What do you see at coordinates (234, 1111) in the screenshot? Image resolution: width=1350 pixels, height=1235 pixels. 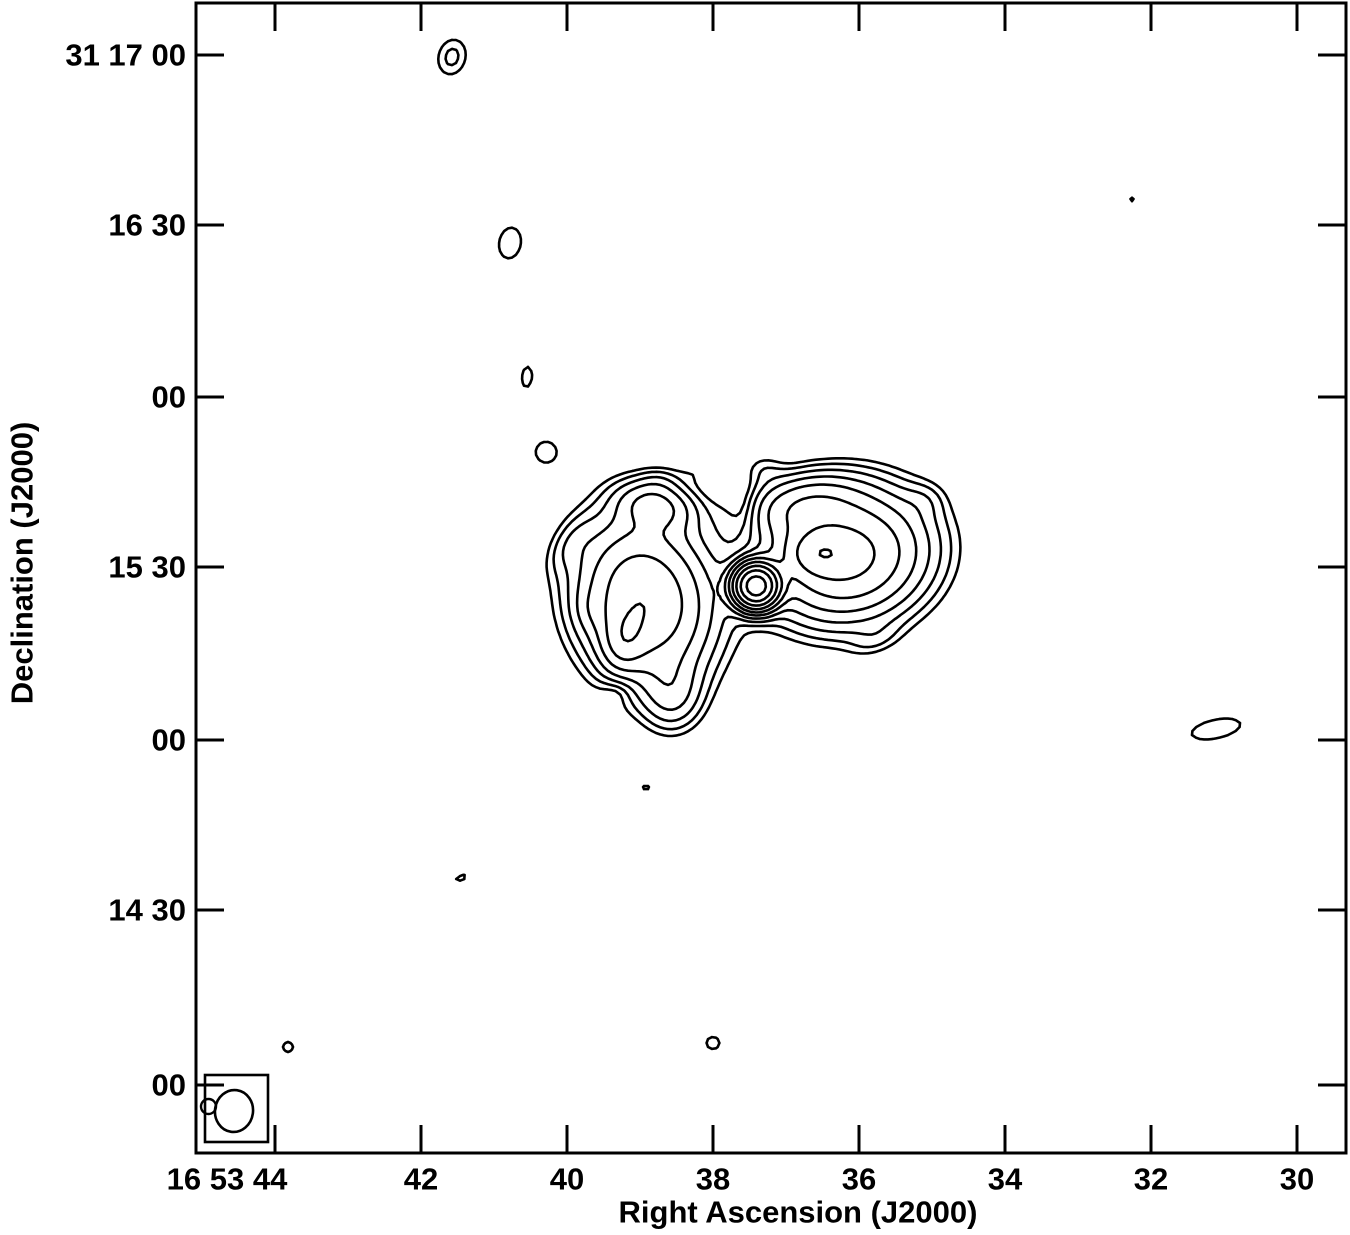 I see `beam-ellipse` at bounding box center [234, 1111].